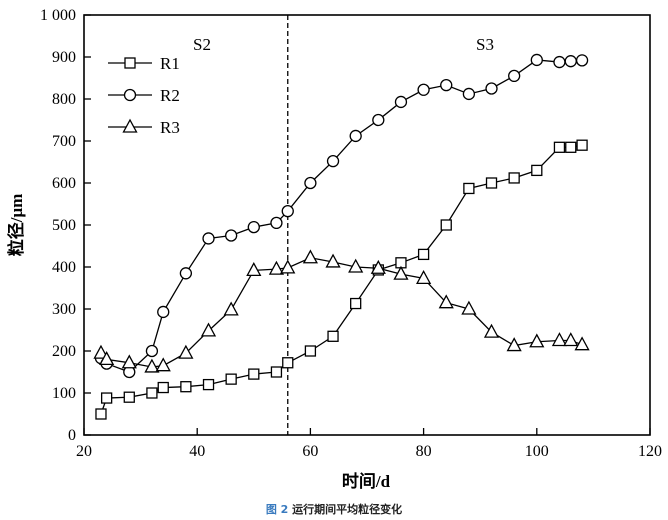 This screenshot has width=668, height=520. I want to click on x-tick-label: 20, so click(84, 451).